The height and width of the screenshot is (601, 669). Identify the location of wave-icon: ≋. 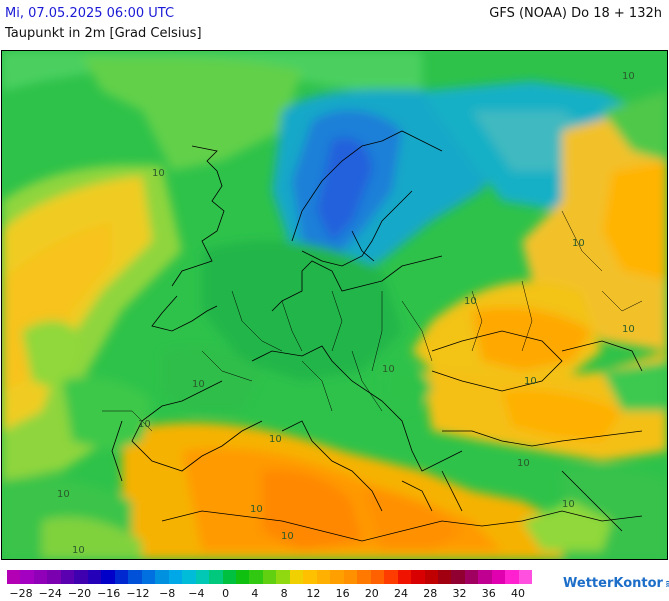
(667, 584).